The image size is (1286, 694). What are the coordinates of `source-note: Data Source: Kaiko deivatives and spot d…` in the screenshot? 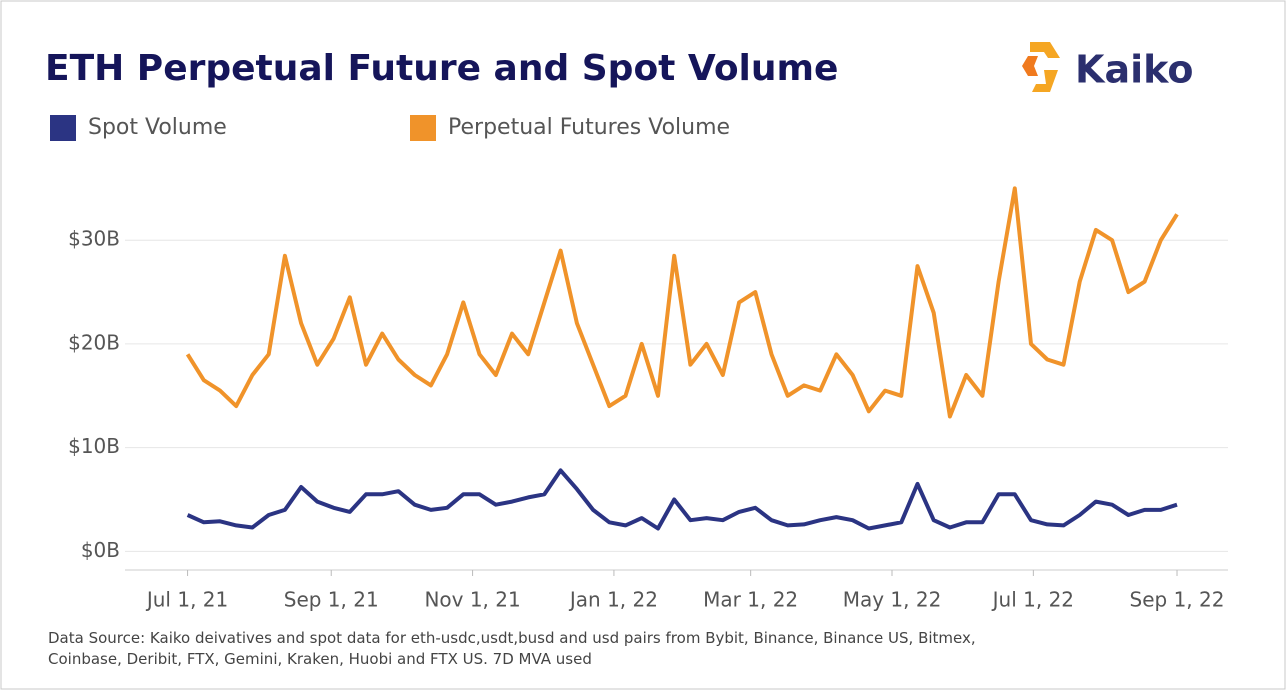 It's located at (512, 648).